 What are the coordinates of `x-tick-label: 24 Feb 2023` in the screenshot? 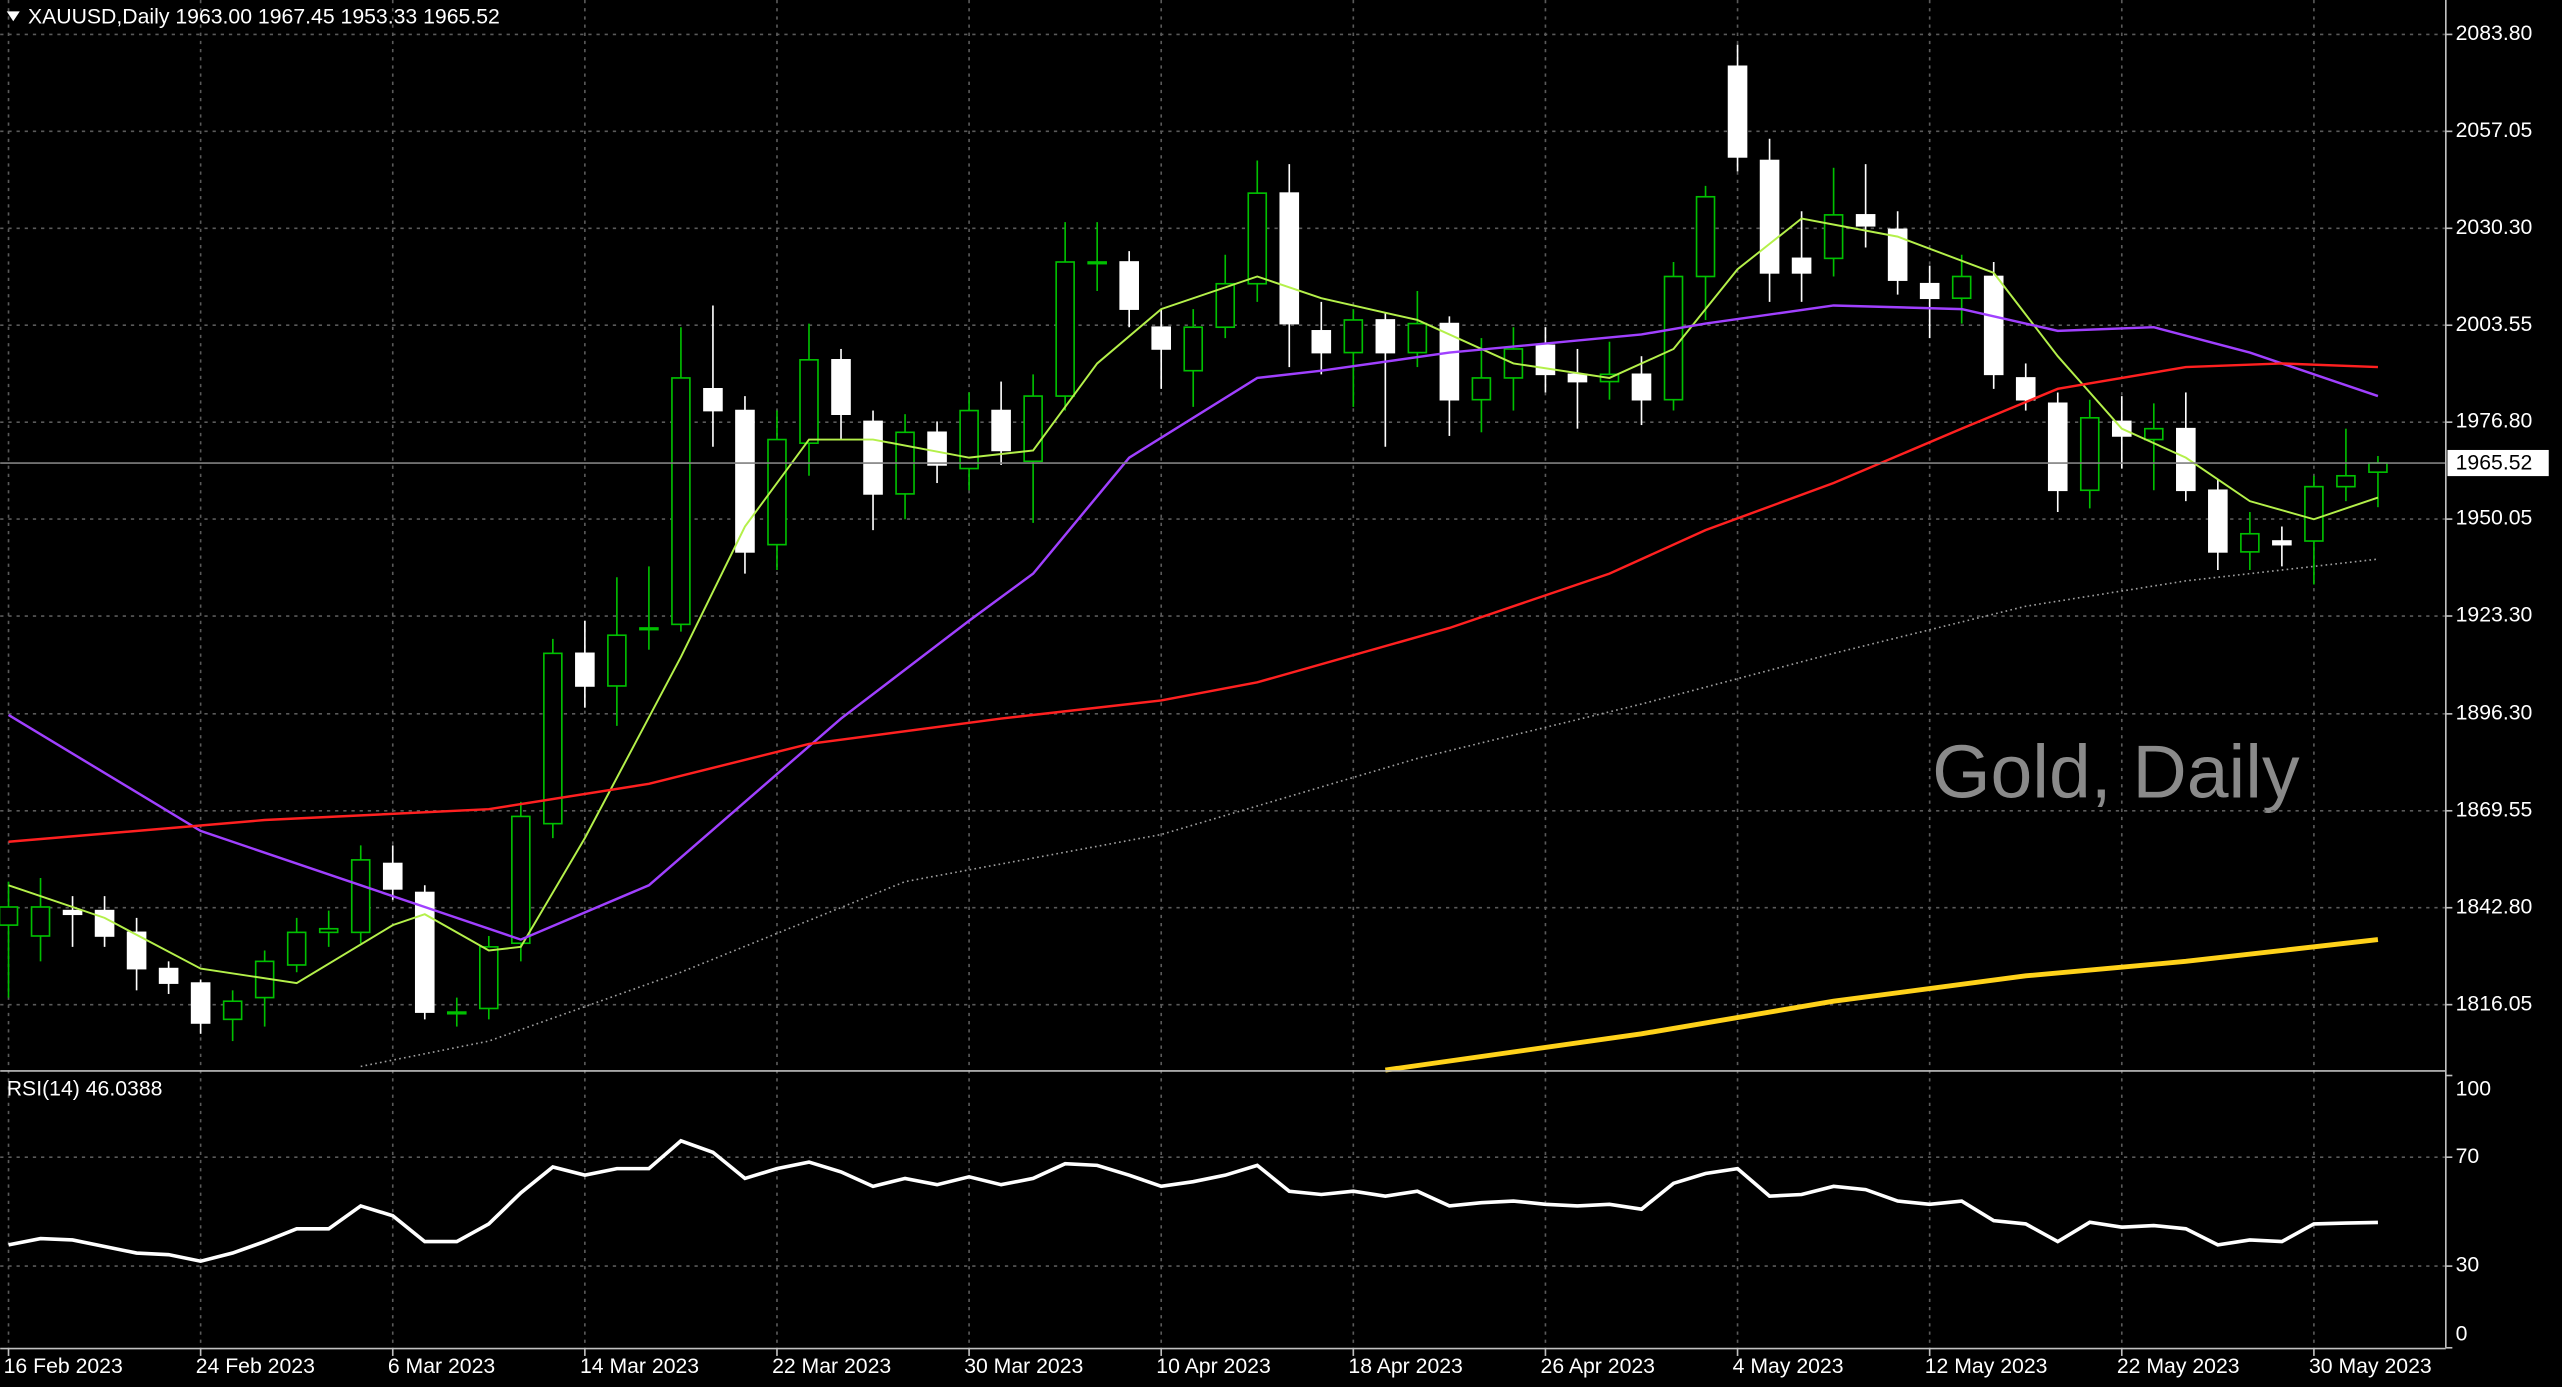 It's located at (255, 1366).